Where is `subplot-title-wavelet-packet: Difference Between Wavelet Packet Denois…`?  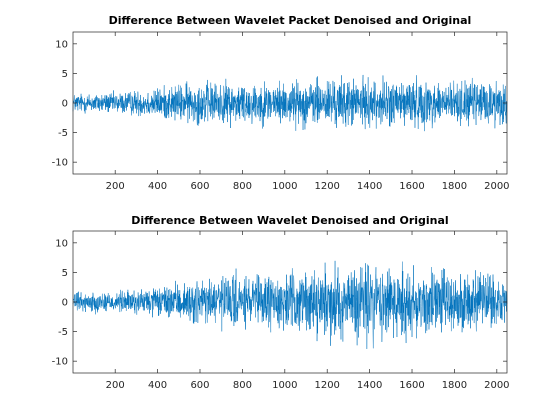
subplot-title-wavelet-packet: Difference Between Wavelet Packet Denois… is located at coordinates (290, 20).